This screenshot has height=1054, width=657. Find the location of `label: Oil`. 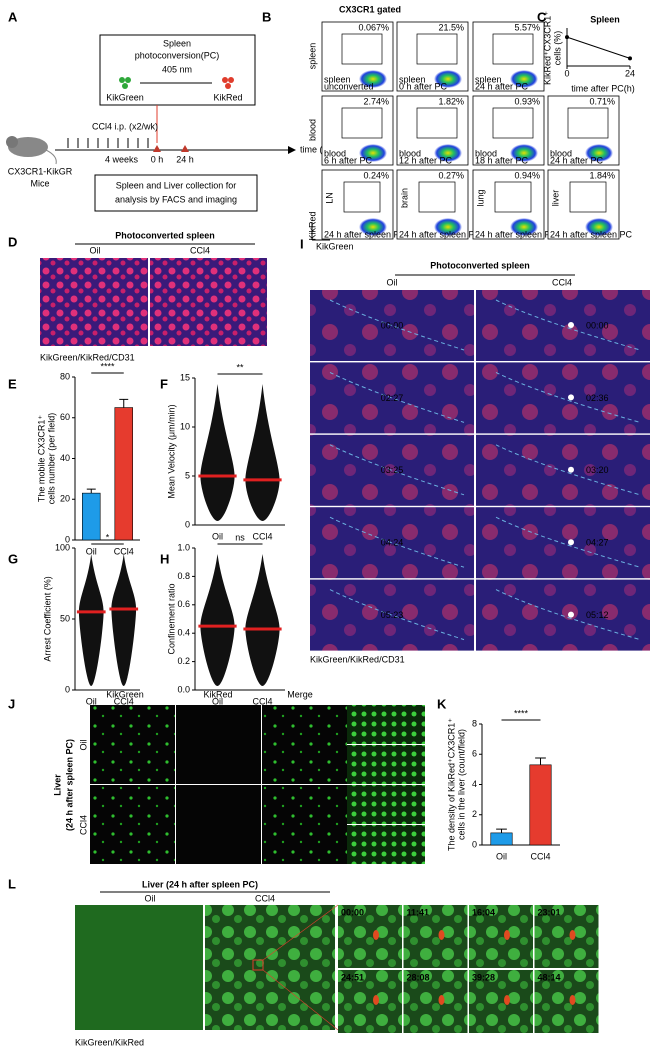

label: Oil is located at coordinates (95, 250).